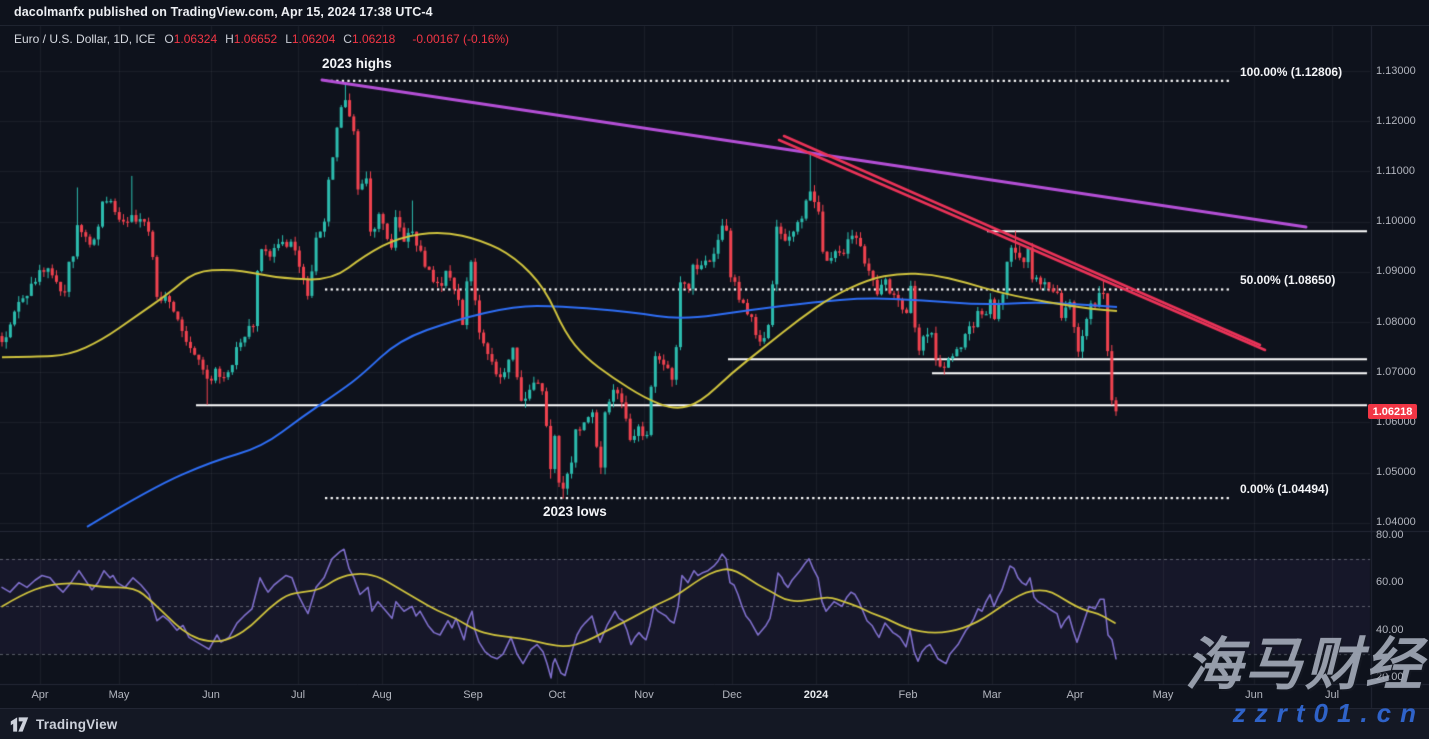  Describe the element at coordinates (1396, 522) in the screenshot. I see `price-tick-label: 1.04000` at that location.